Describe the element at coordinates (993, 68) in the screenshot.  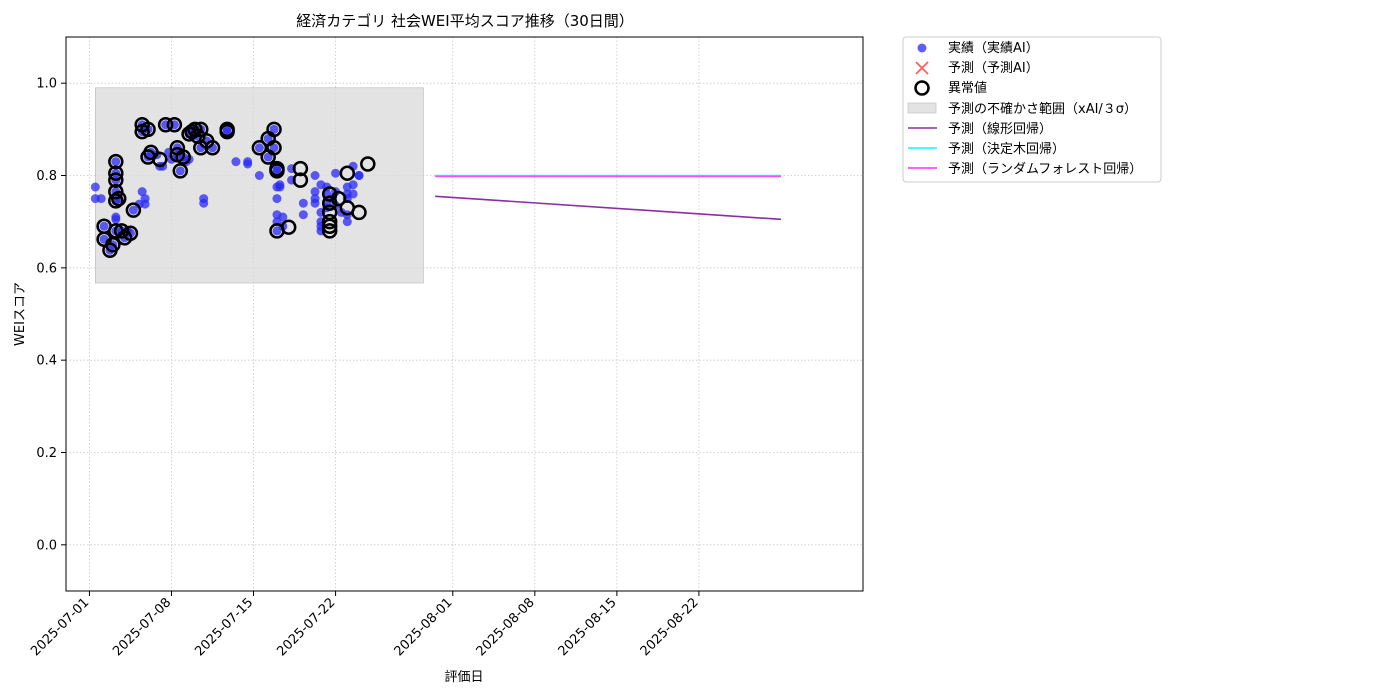
I see `legend-label-predicted: 予測（予測AI）` at that location.